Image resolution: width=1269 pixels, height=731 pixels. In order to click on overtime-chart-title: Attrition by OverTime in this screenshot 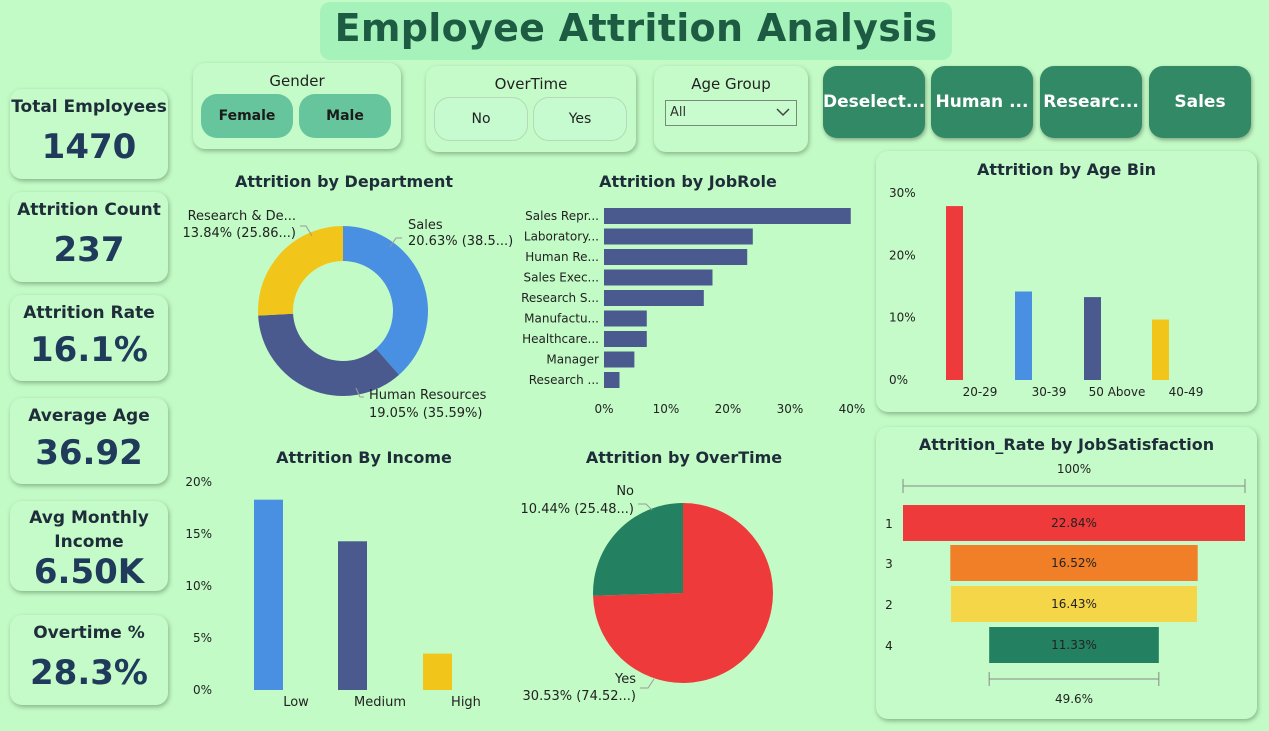, I will do `click(684, 457)`.